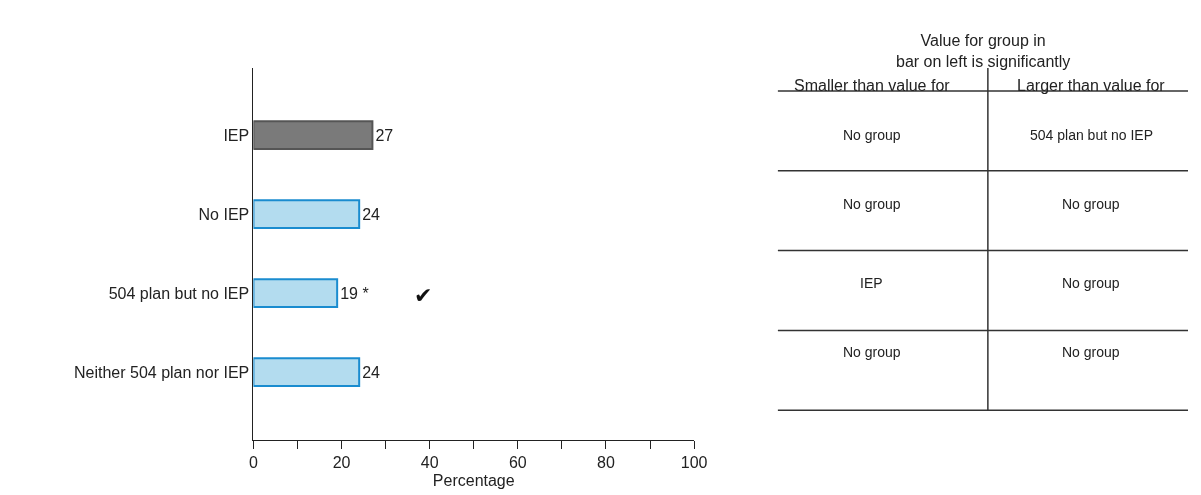 This screenshot has width=1201, height=495. What do you see at coordinates (354, 293) in the screenshot?
I see `data-label: 19 *` at bounding box center [354, 293].